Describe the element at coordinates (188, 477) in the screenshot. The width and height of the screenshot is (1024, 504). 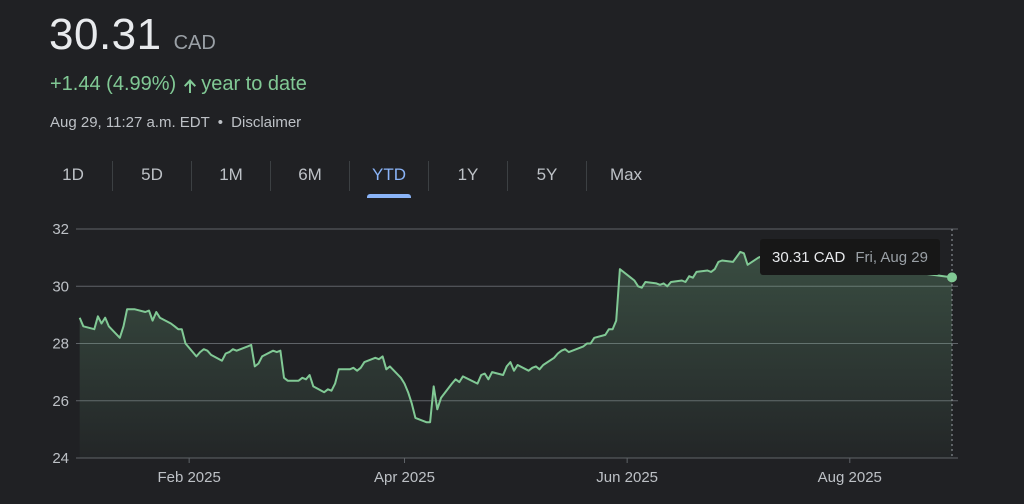
I see `x-tick-label: Feb 2025` at that location.